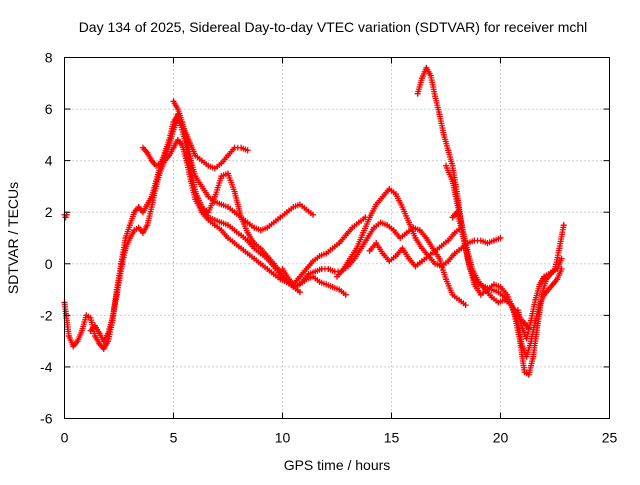 The height and width of the screenshot is (485, 640). I want to click on x-tick-label: 5, so click(174, 438).